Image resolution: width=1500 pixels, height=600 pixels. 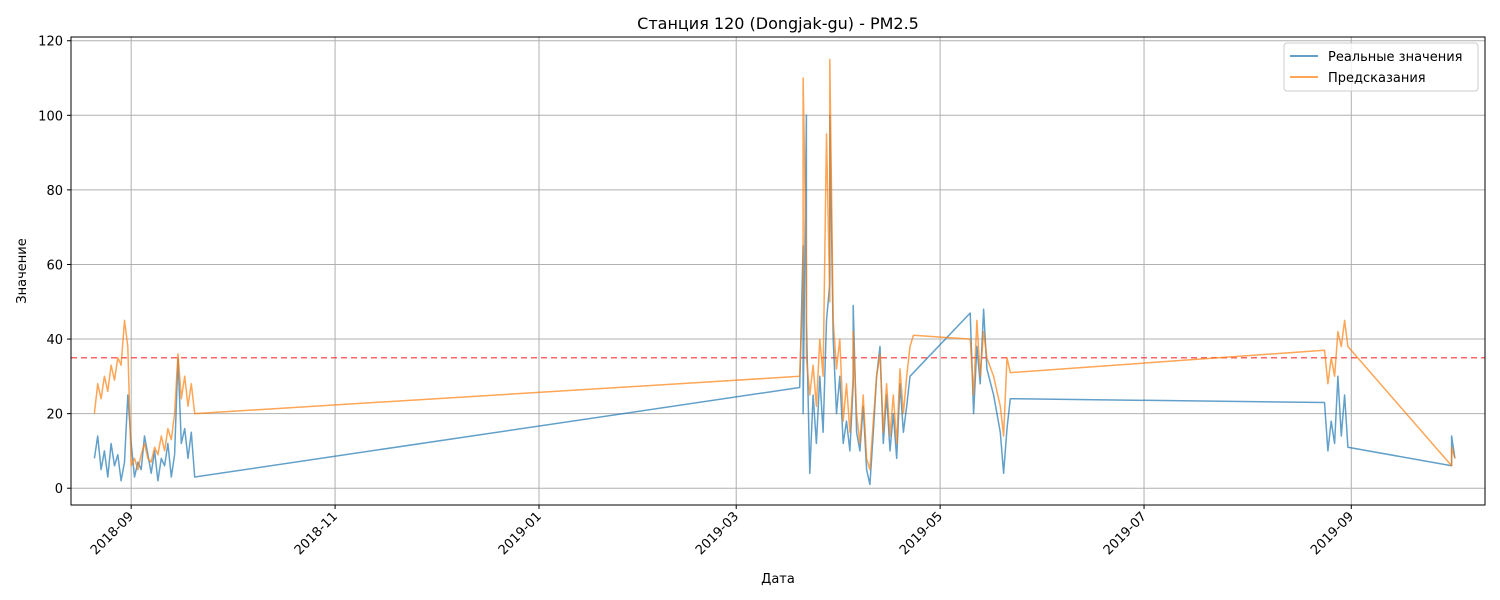 I want to click on y-tick-label: 0, so click(x=59, y=489).